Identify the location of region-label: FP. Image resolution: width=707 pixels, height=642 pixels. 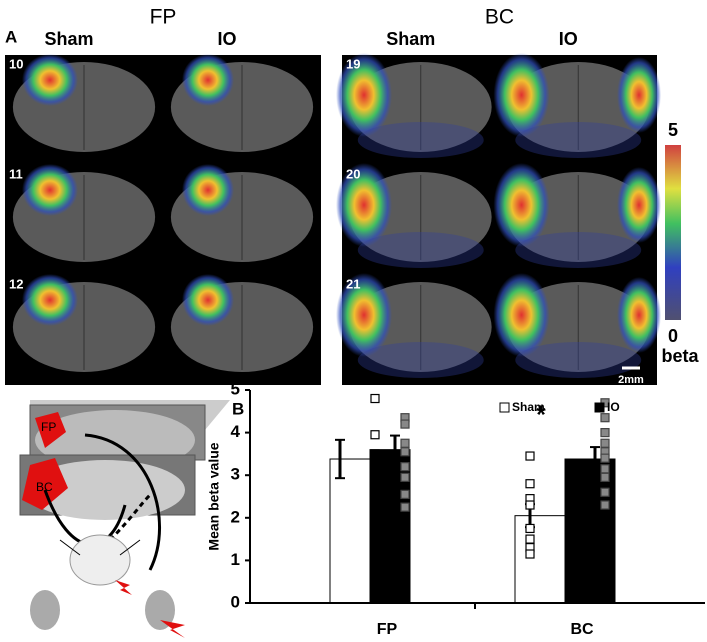
(48, 427).